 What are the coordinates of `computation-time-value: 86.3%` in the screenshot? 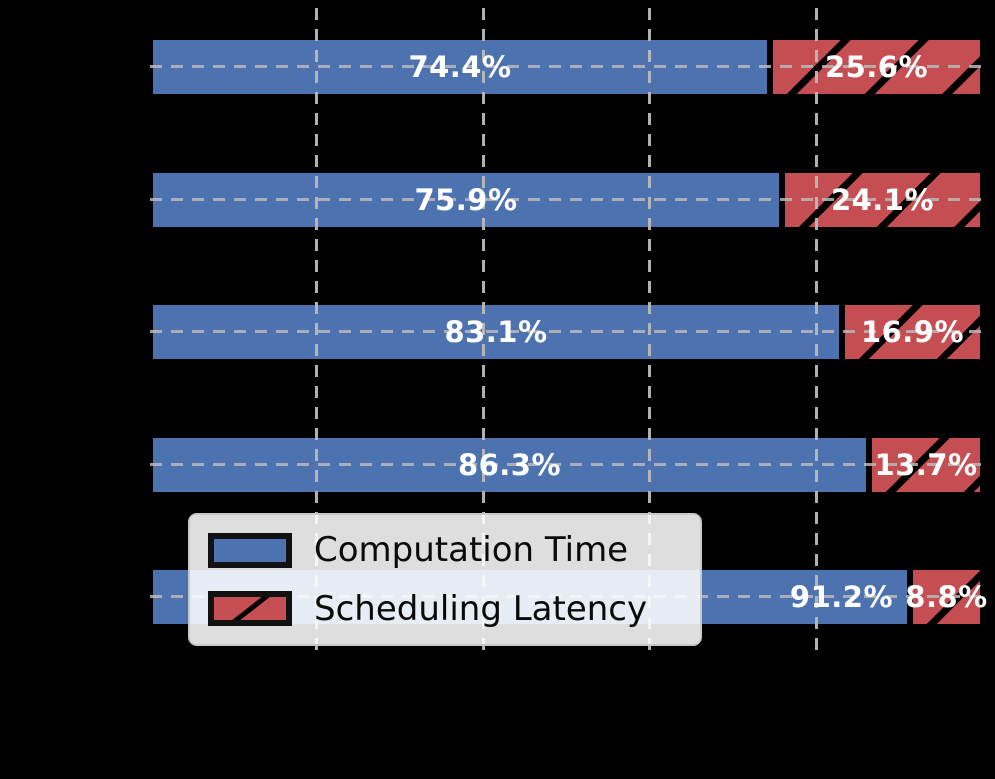 It's located at (509, 465).